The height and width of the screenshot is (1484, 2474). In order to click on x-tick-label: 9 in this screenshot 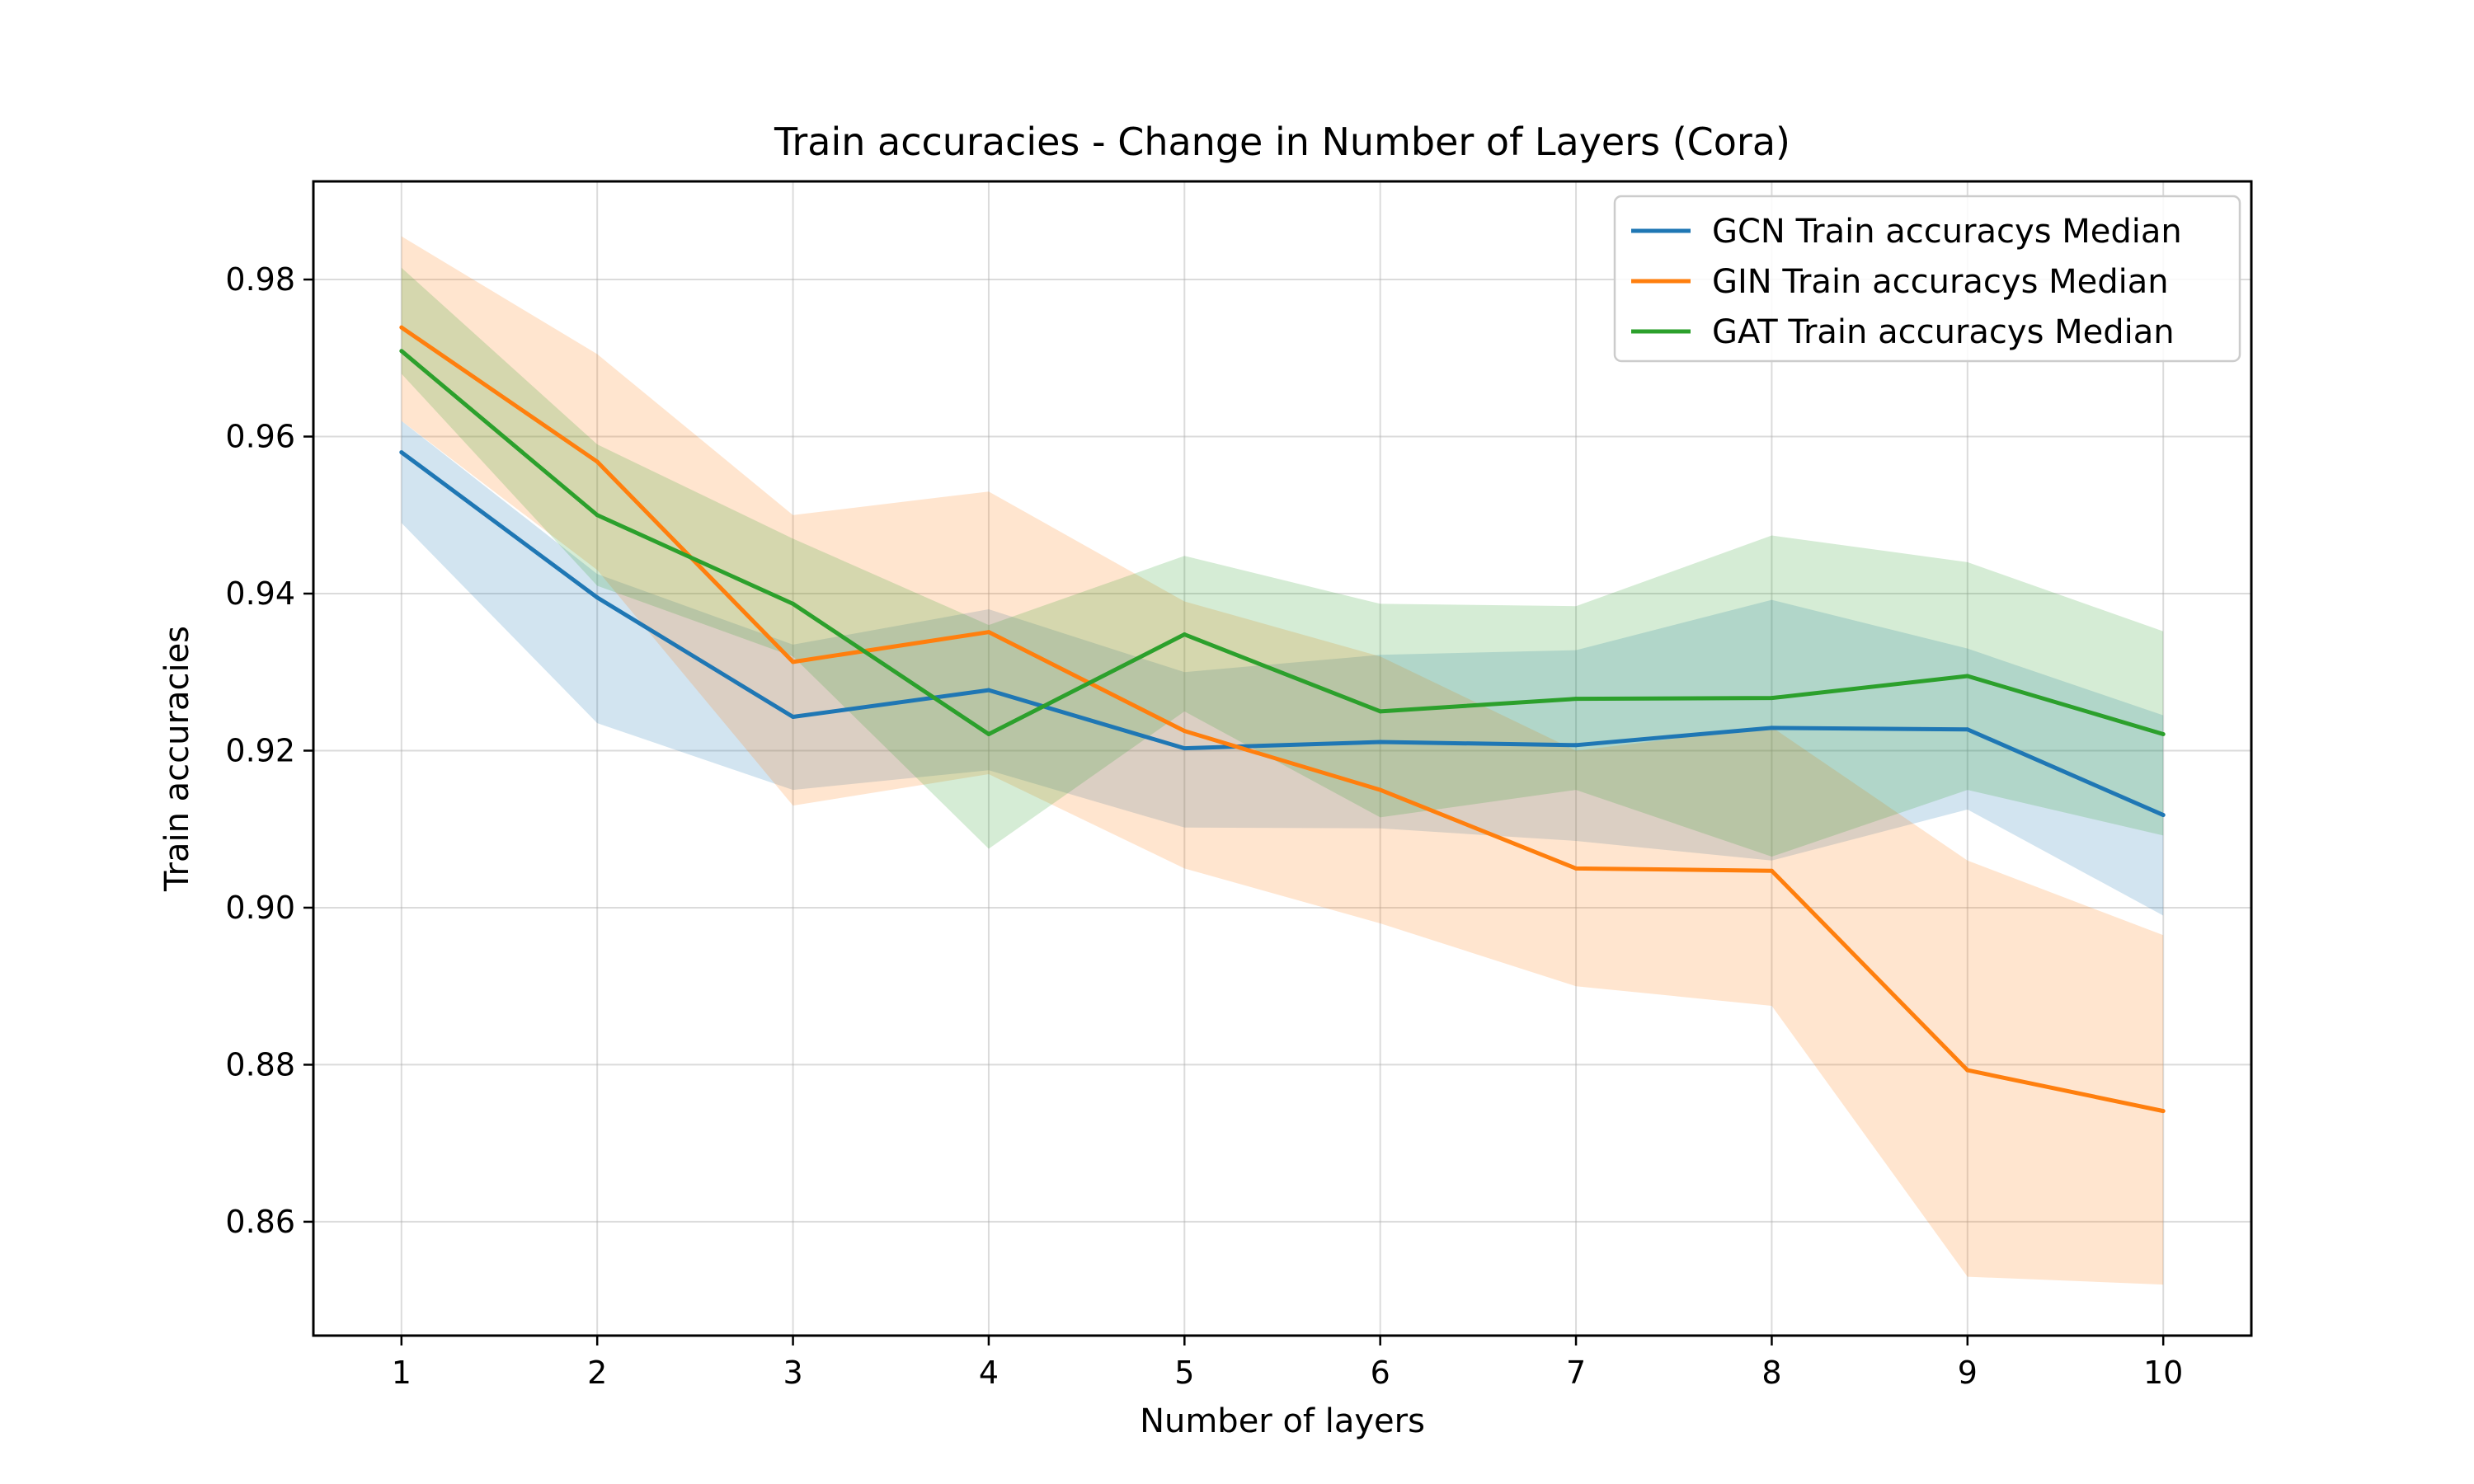, I will do `click(1968, 1373)`.